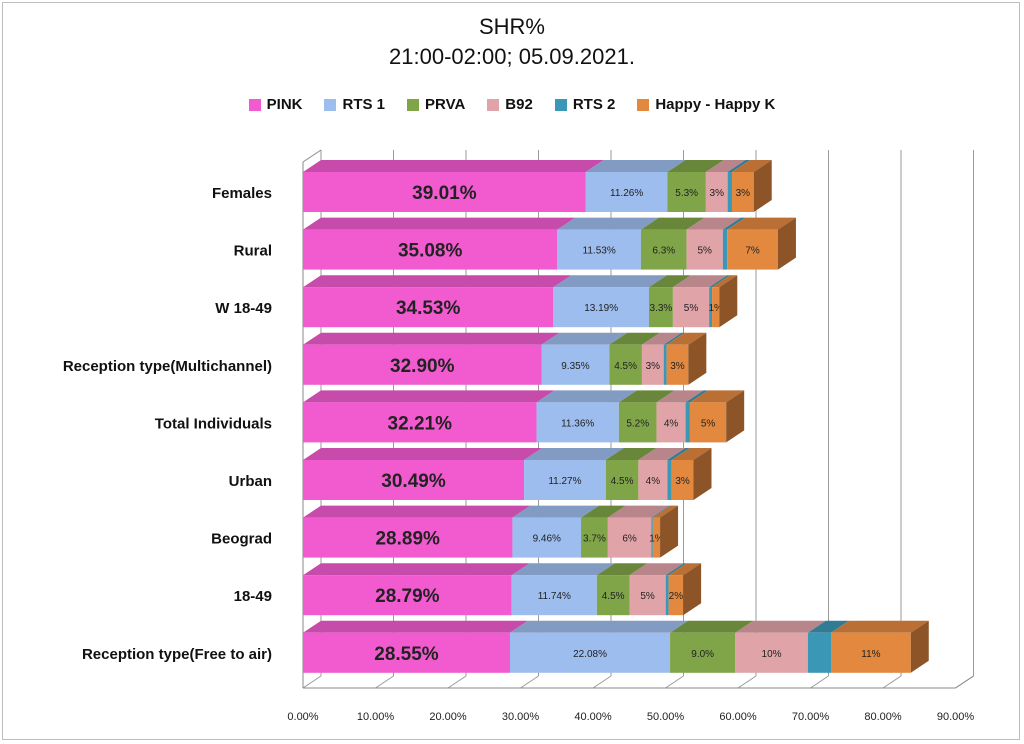 Image resolution: width=1024 pixels, height=744 pixels. I want to click on x-tick-label: 20.00%, so click(448, 717).